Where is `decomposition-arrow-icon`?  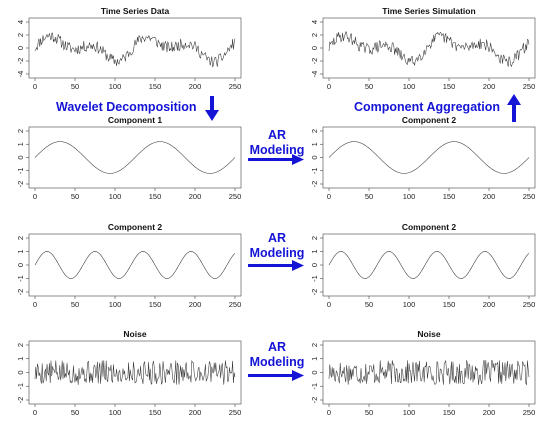 decomposition-arrow-icon is located at coordinates (212, 108).